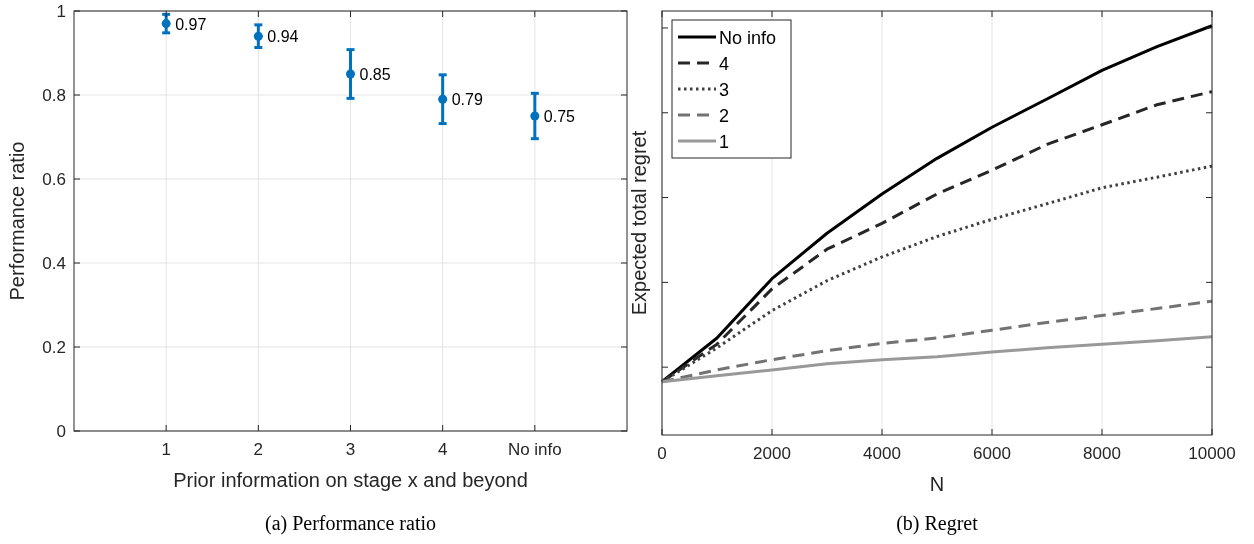 This screenshot has width=1254, height=544. I want to click on legend-label: 2, so click(724, 116).